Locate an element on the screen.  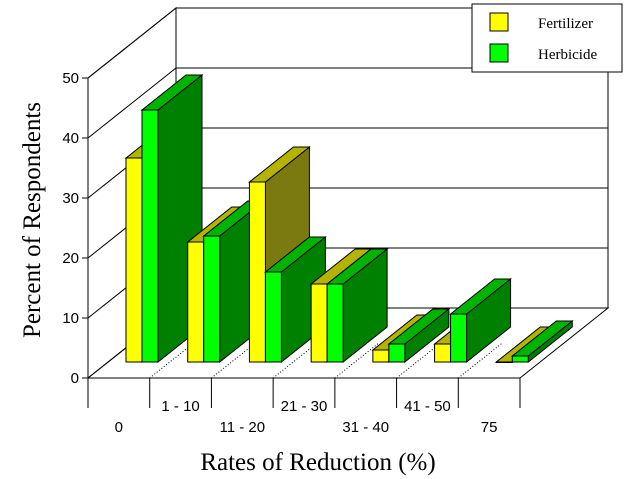
x-tick-label: 41 - 50 is located at coordinates (427, 406).